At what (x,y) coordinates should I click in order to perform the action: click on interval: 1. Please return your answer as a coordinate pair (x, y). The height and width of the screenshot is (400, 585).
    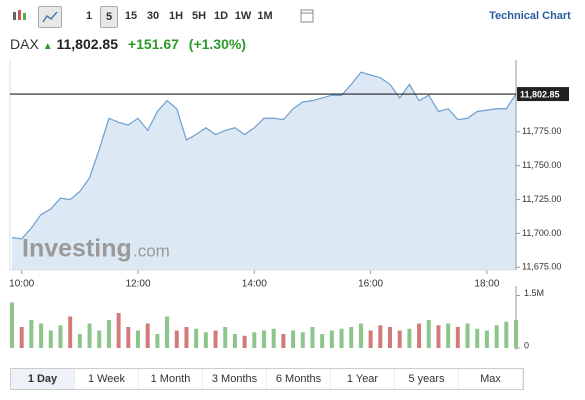
    Looking at the image, I should click on (89, 16).